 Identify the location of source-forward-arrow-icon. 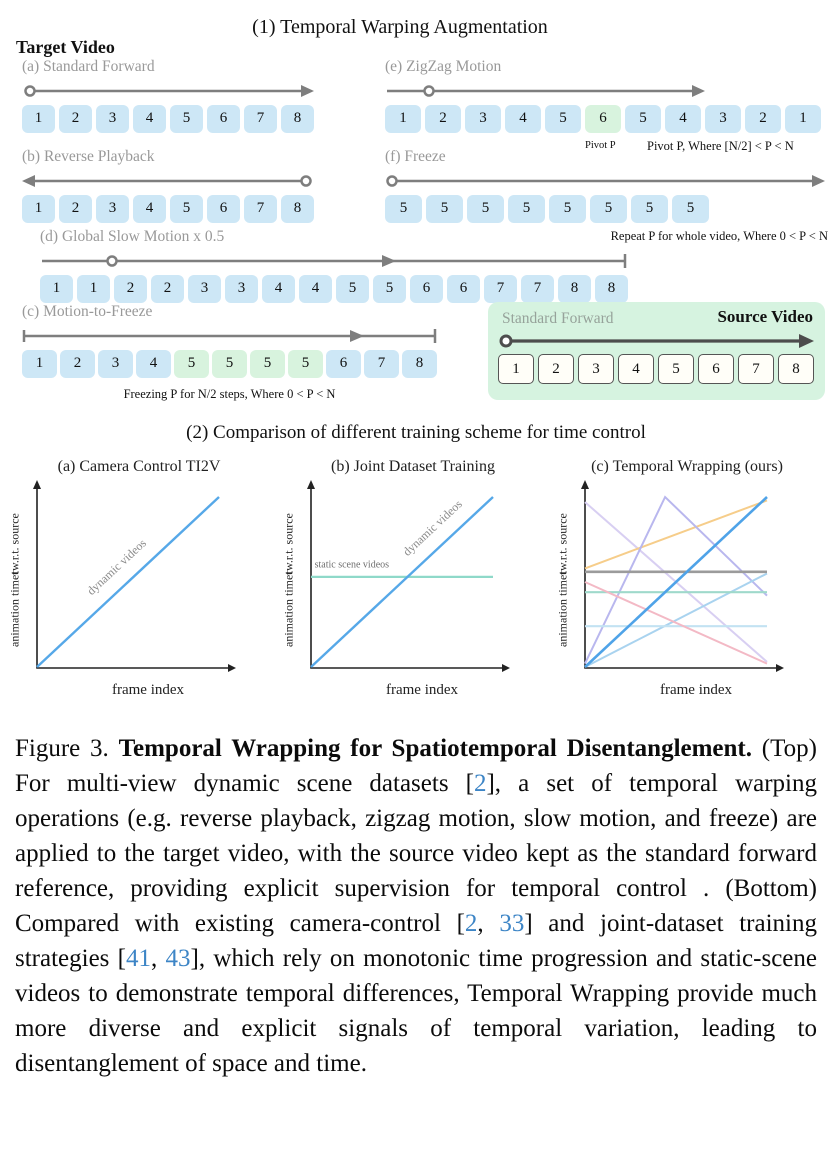
(656, 341).